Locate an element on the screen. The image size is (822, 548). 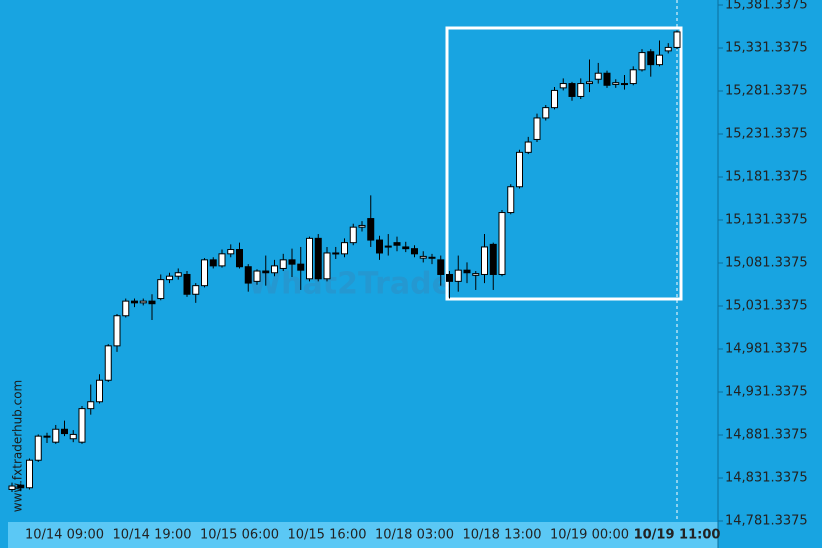
source-text: www.fxtraderhub.com is located at coordinates (18, 446).